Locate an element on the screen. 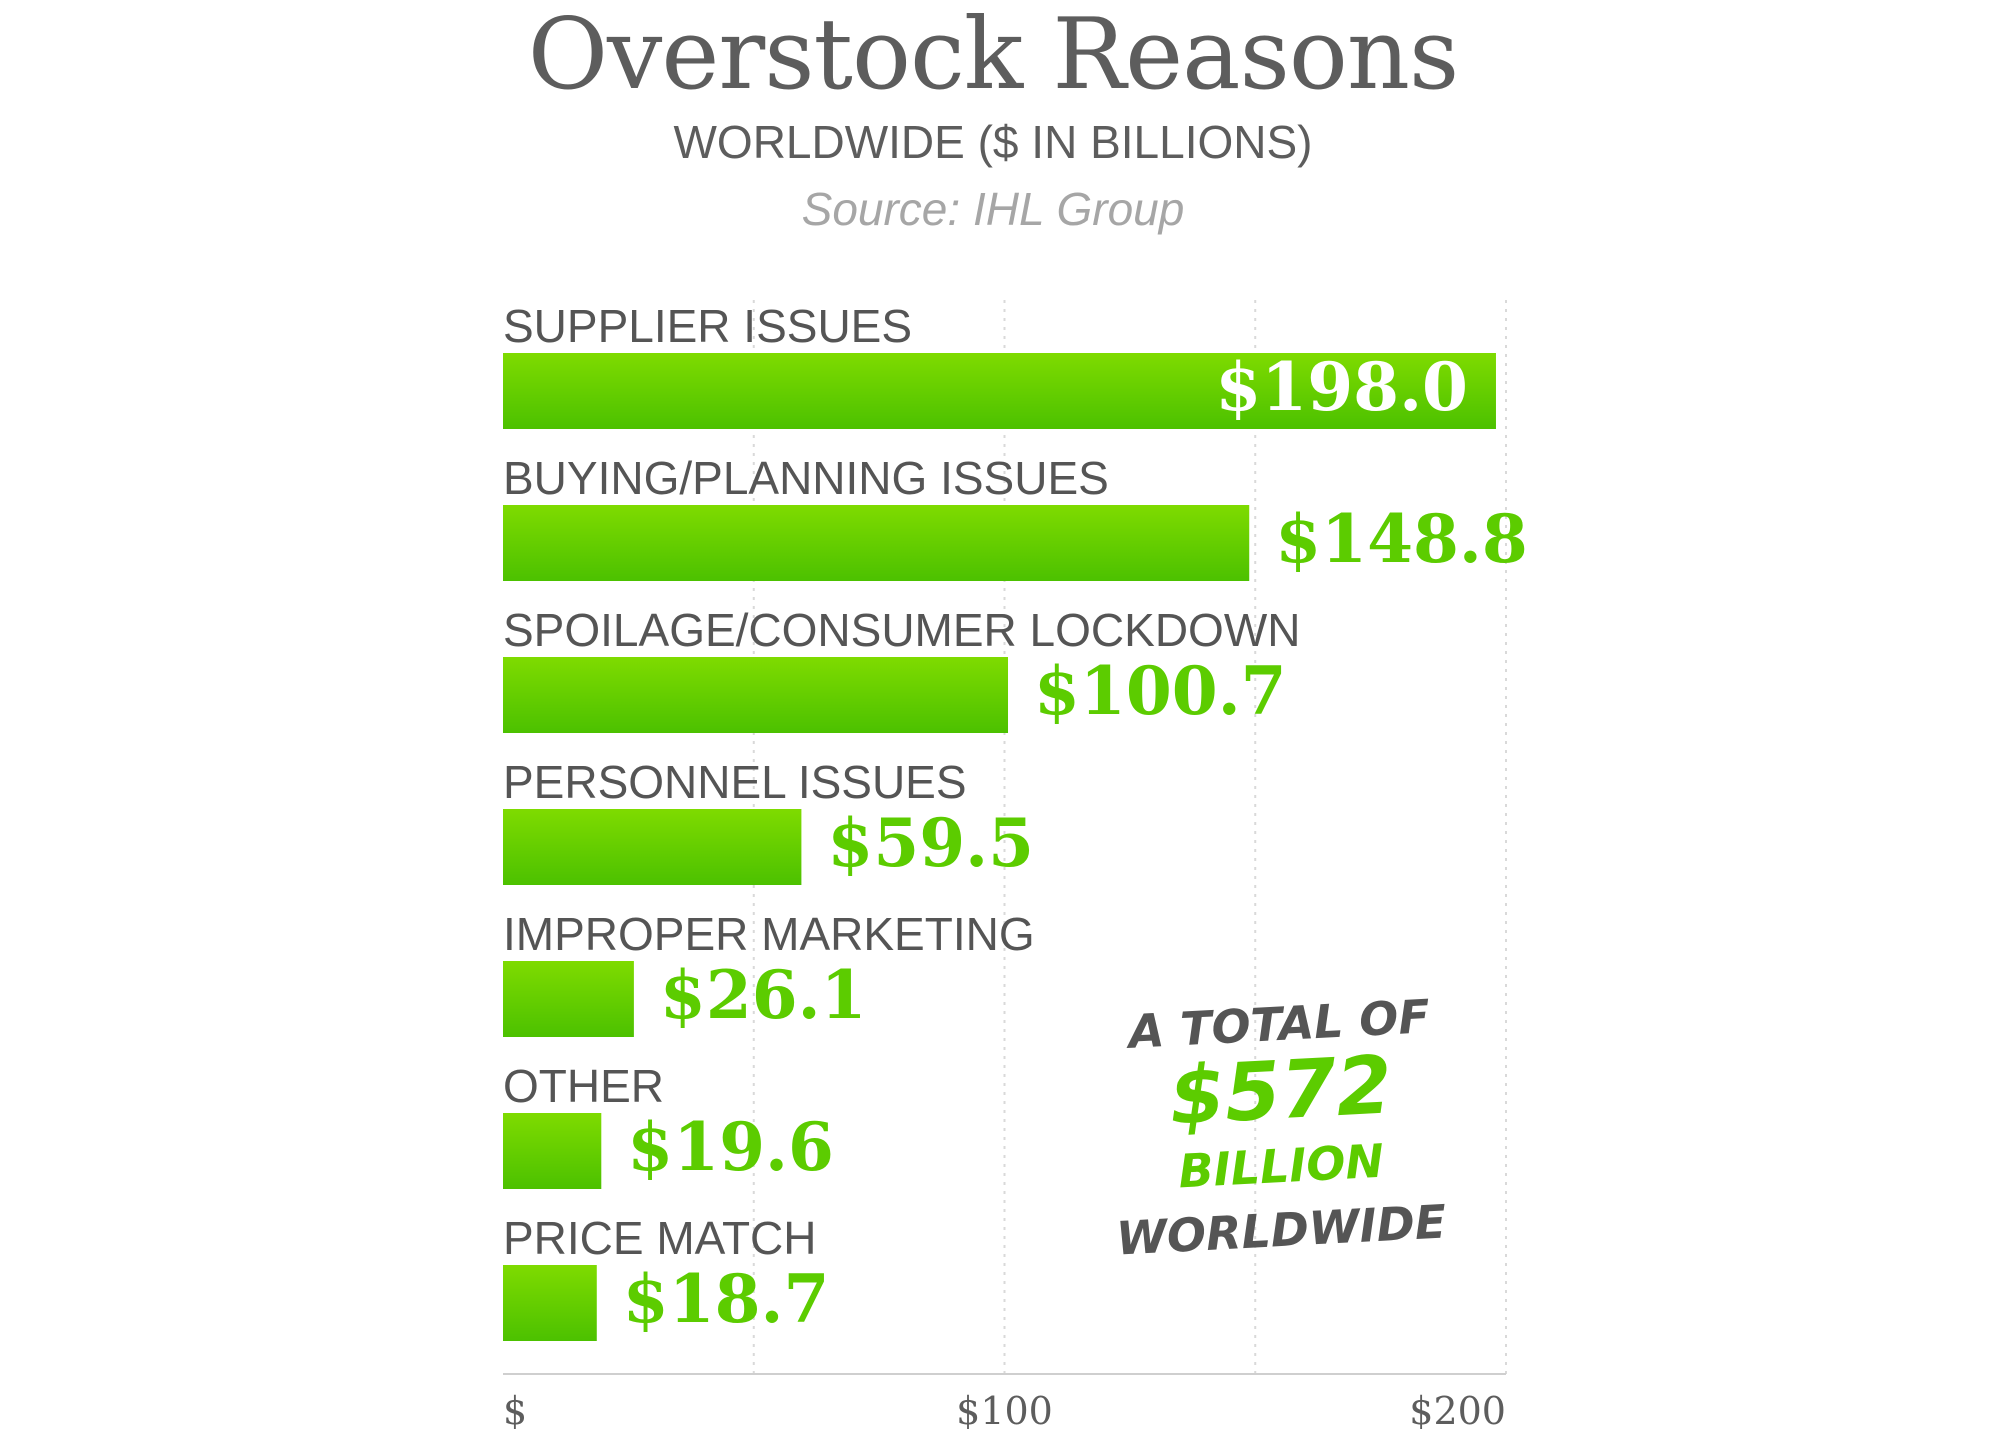 Image resolution: width=2000 pixels, height=1429 pixels. category-label: SPOILAGE/CONSUMER LOCKDOWN is located at coordinates (901, 630).